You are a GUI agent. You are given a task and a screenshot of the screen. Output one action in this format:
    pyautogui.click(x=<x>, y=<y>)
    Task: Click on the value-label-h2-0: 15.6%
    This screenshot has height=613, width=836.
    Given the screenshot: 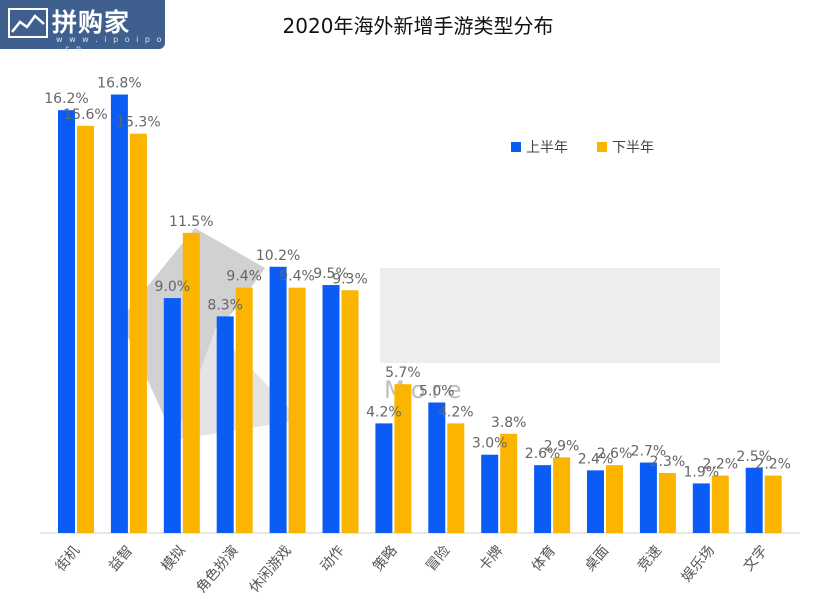 What is the action you would take?
    pyautogui.click(x=85, y=115)
    